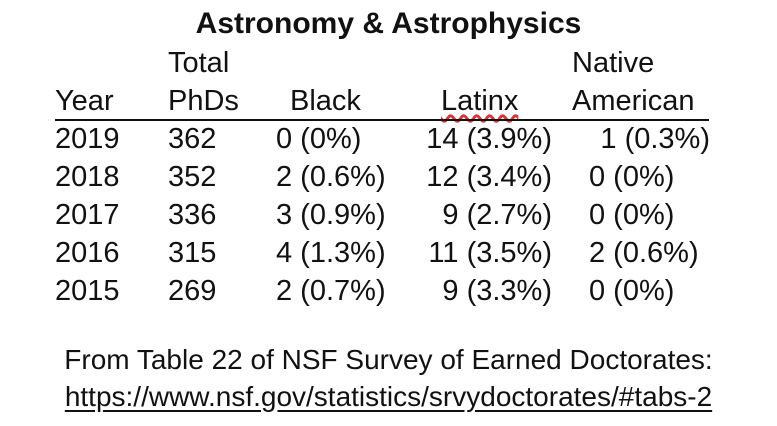 The height and width of the screenshot is (426, 777). I want to click on header-total-line2: PhDs, so click(203, 101).